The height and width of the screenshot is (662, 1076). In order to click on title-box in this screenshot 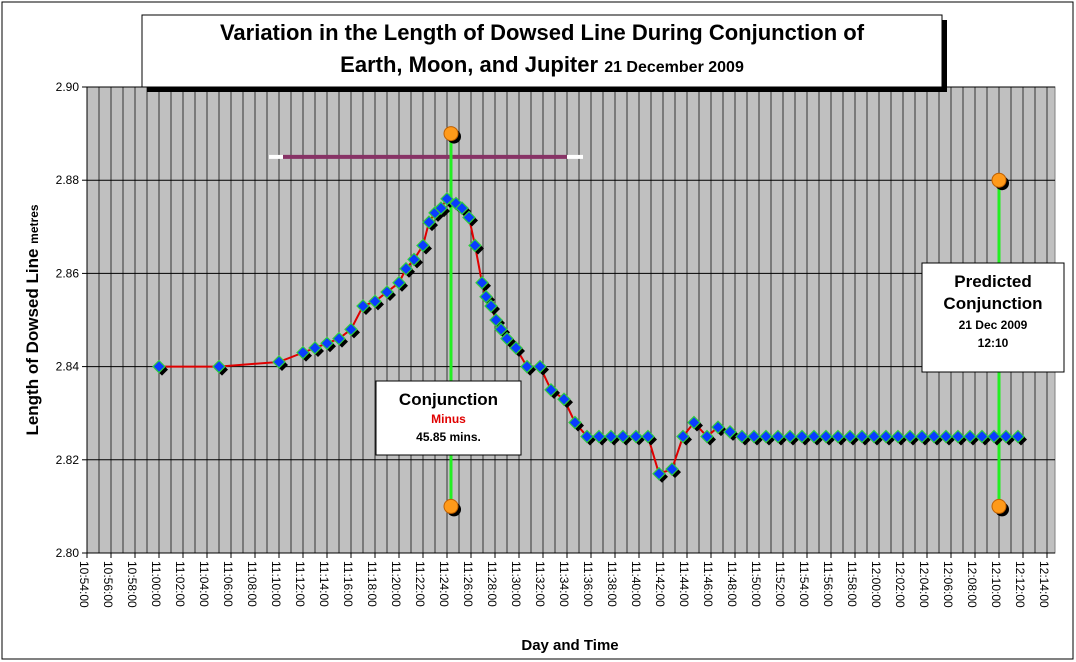, I will do `click(542, 51)`.